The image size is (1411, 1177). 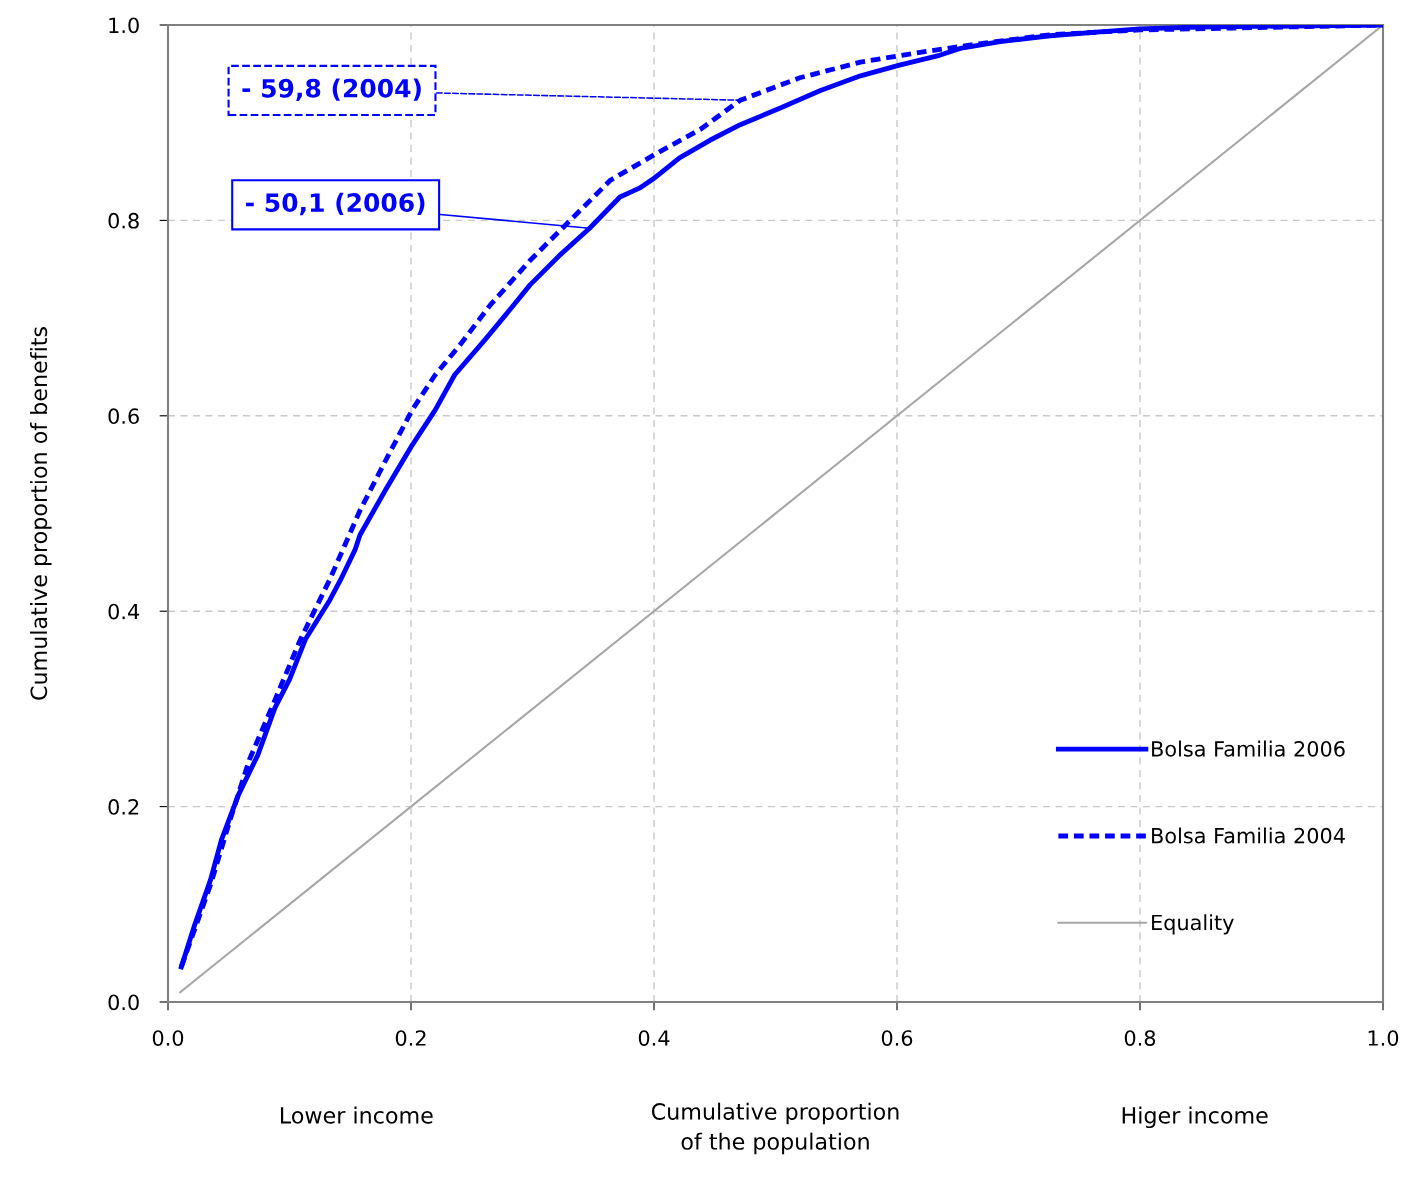 I want to click on y-tick-label: 1.0, so click(x=124, y=25).